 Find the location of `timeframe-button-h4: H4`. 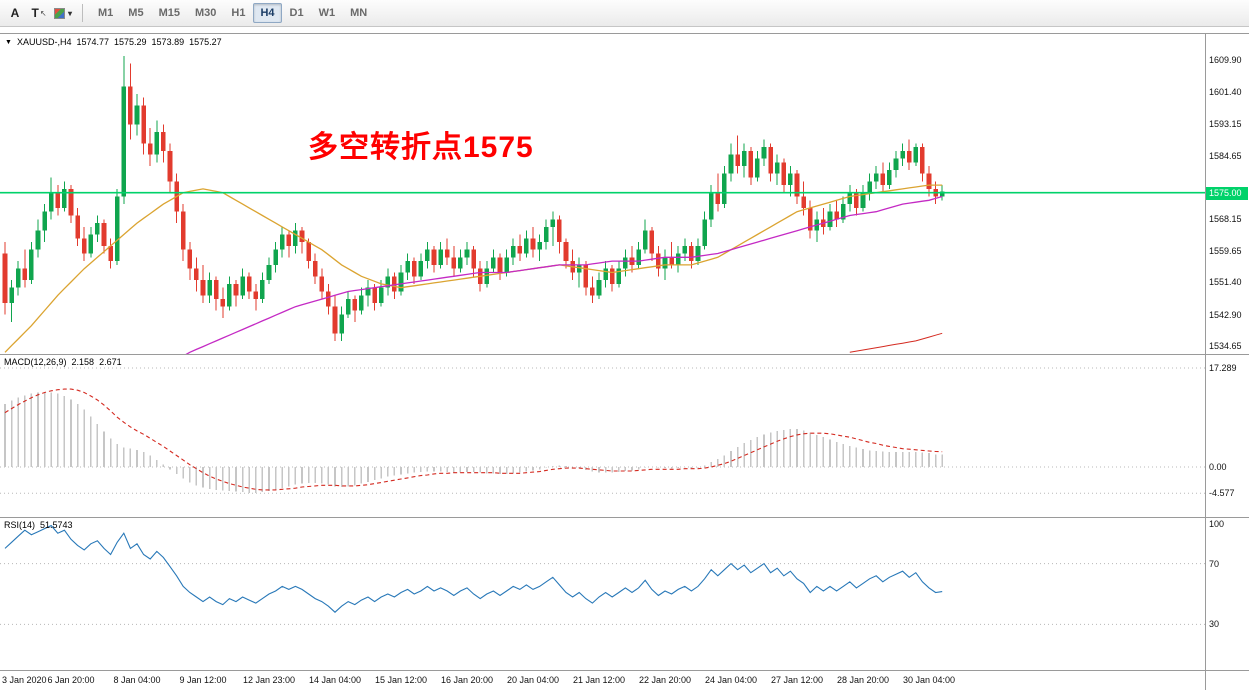

timeframe-button-h4: H4 is located at coordinates (267, 13).